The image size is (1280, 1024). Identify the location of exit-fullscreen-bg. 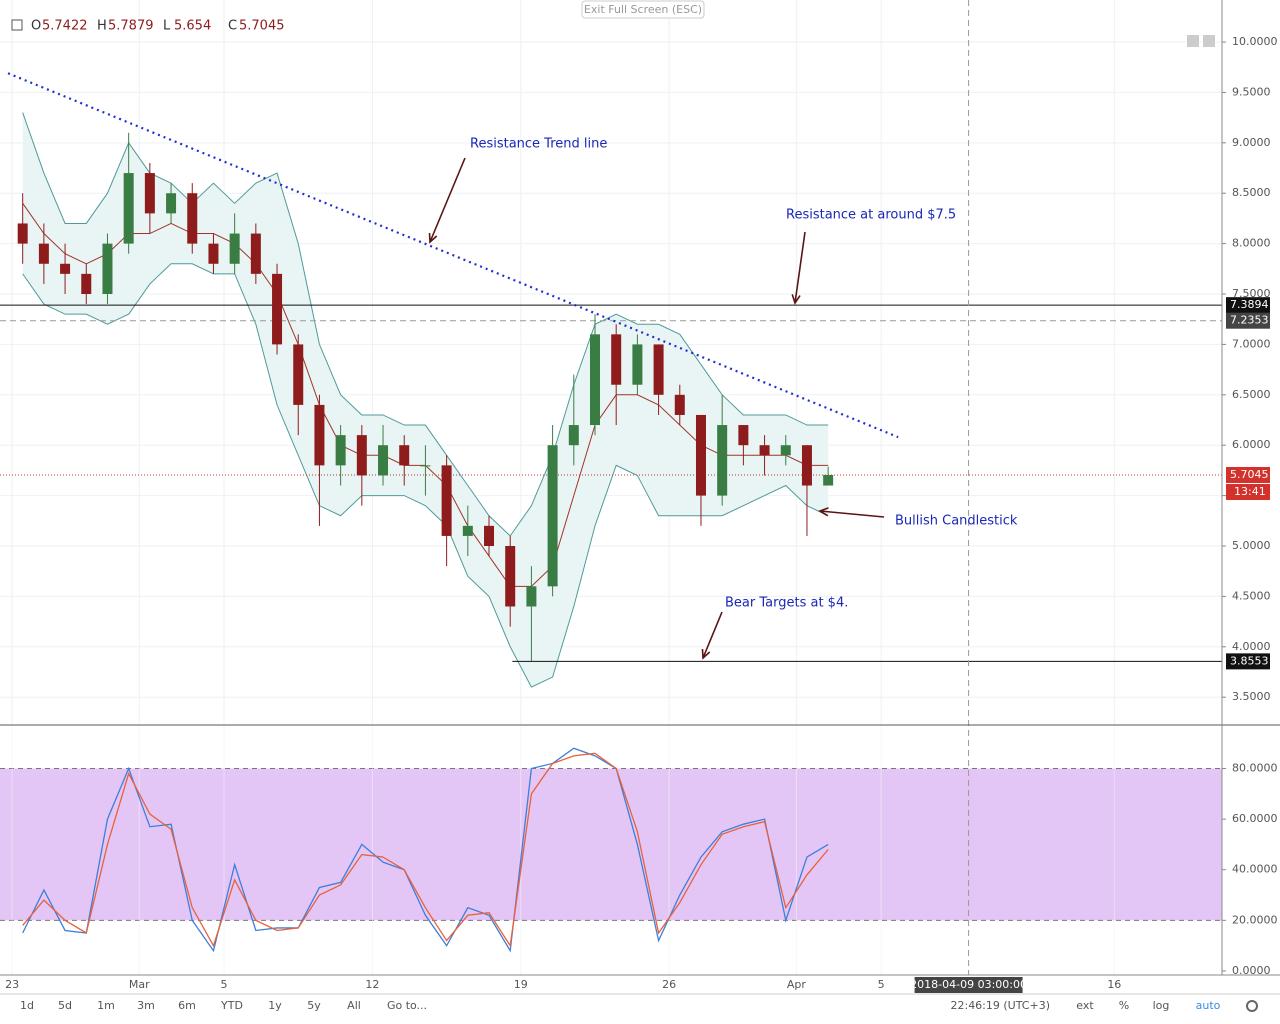
(643, 9).